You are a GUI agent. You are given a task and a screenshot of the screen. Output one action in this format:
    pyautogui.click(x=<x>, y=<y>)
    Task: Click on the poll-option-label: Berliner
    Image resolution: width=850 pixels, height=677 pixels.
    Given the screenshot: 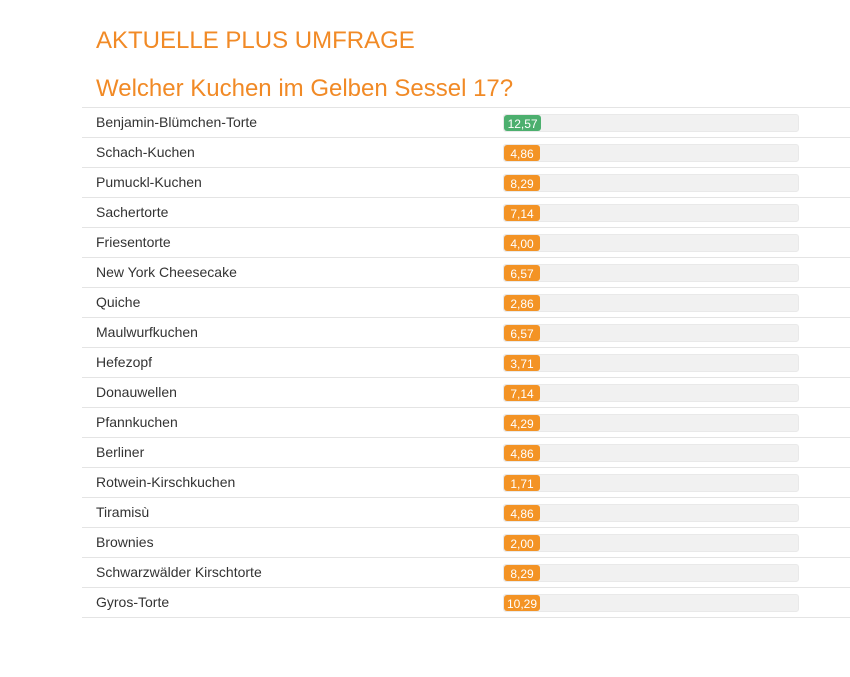 What is the action you would take?
    pyautogui.click(x=120, y=452)
    